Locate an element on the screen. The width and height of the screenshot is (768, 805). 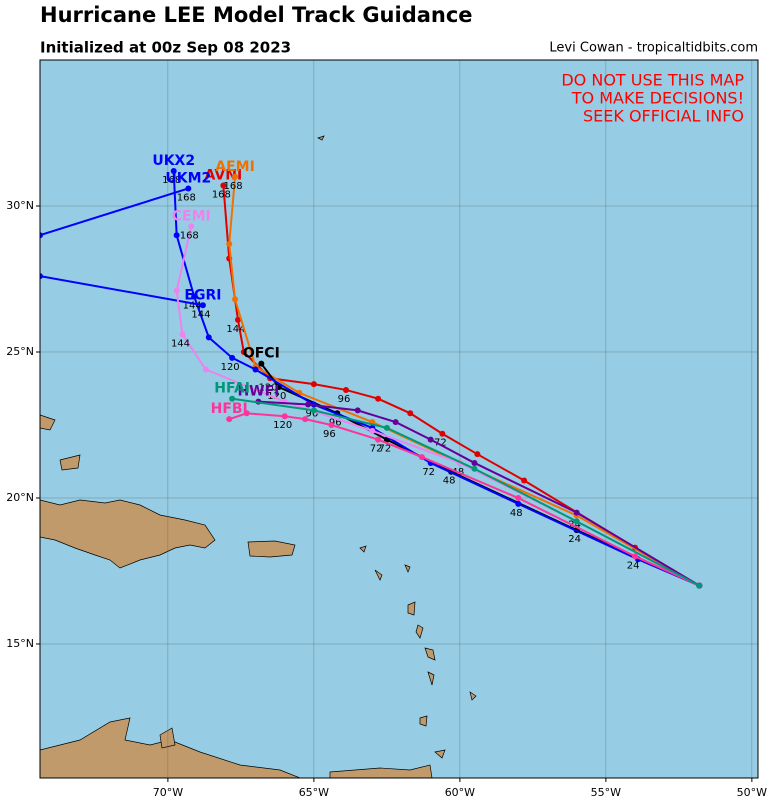
hour-label: 48 is located at coordinates (449, 481).